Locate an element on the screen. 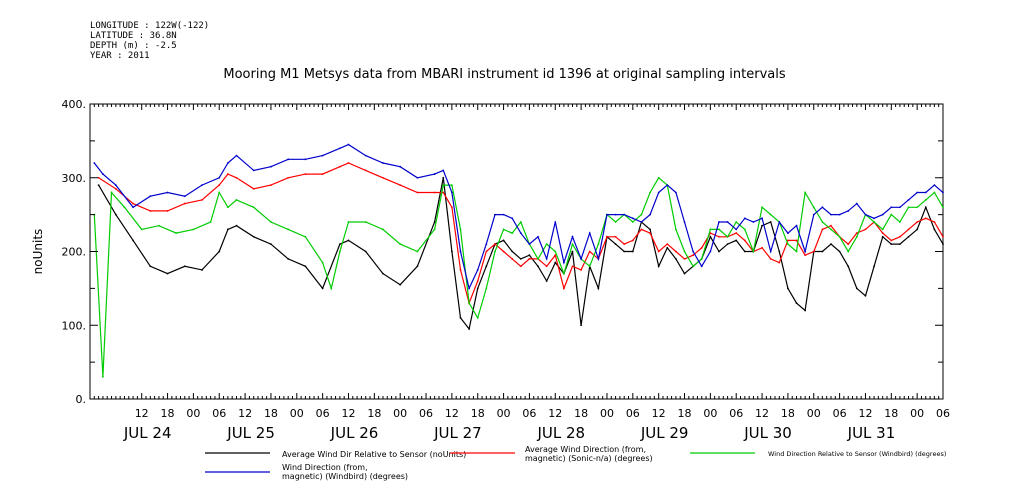 The width and height of the screenshot is (1009, 504). header-latitude: LATITUDE : 36.8N is located at coordinates (133, 36).